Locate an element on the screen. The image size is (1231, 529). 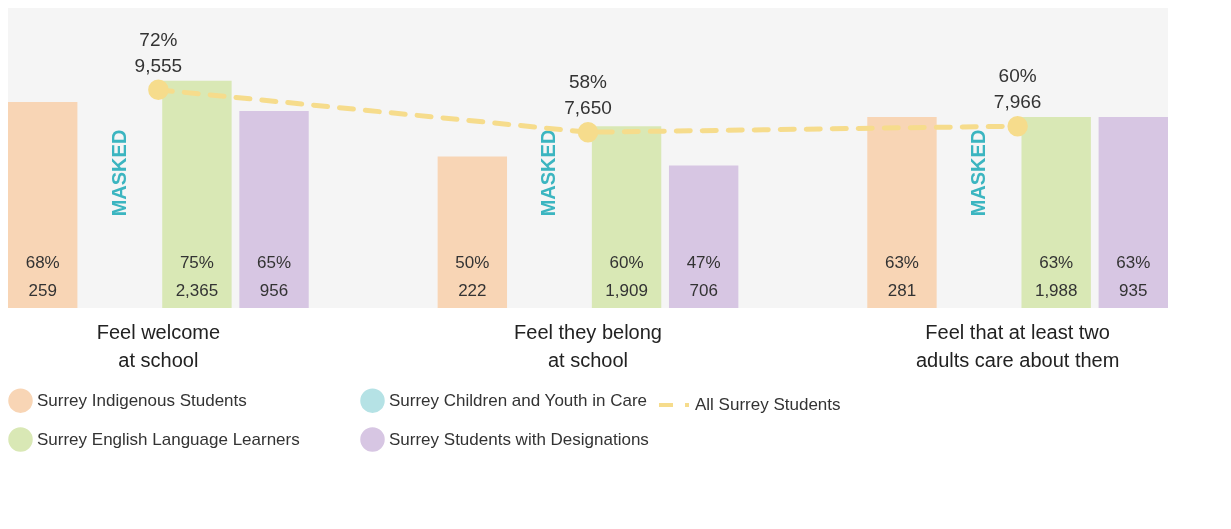
data-label: 63% 281 is located at coordinates (901, 276).